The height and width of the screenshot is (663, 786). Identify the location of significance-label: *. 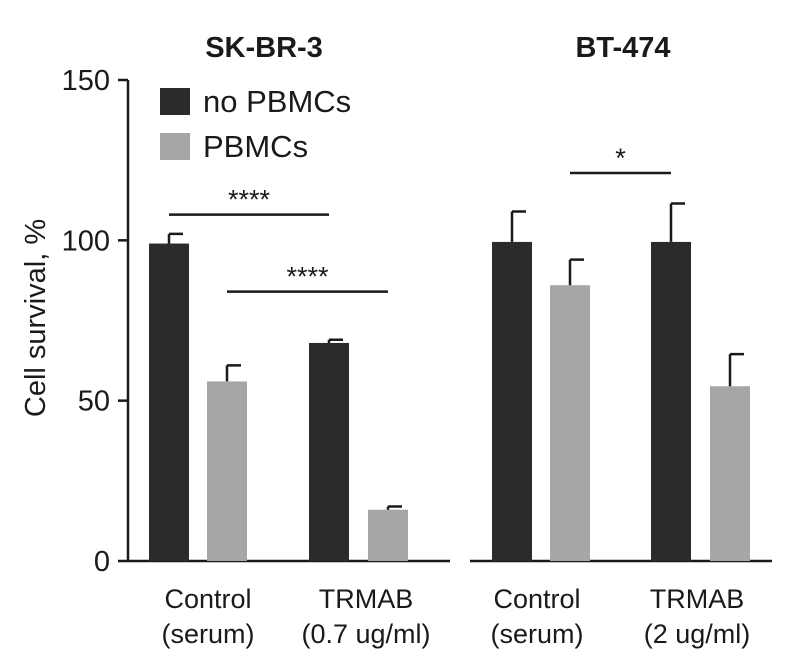
(620, 158).